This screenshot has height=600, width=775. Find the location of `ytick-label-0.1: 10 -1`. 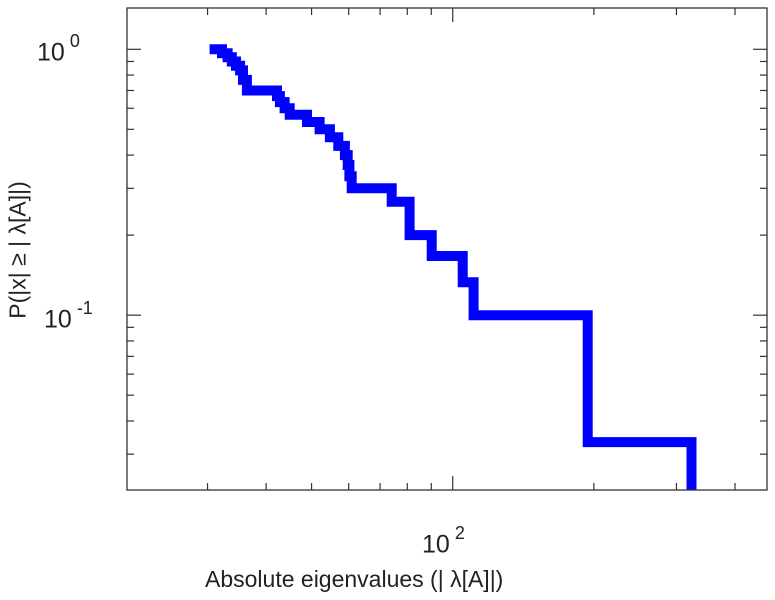

ytick-label-0.1: 10 -1 is located at coordinates (68, 316).